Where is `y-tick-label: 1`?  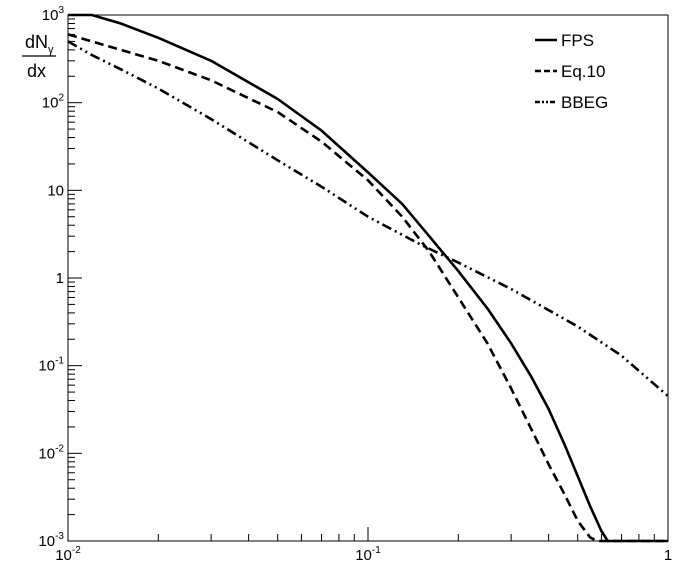 y-tick-label: 1 is located at coordinates (60, 278).